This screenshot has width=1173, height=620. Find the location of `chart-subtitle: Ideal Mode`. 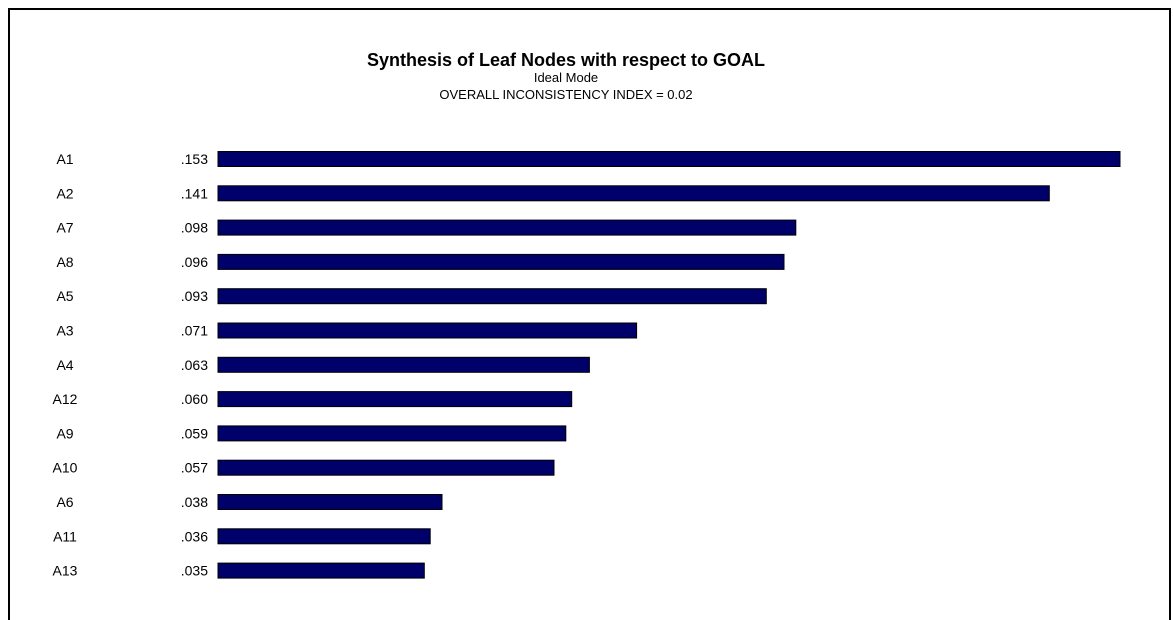

chart-subtitle: Ideal Mode is located at coordinates (566, 77).